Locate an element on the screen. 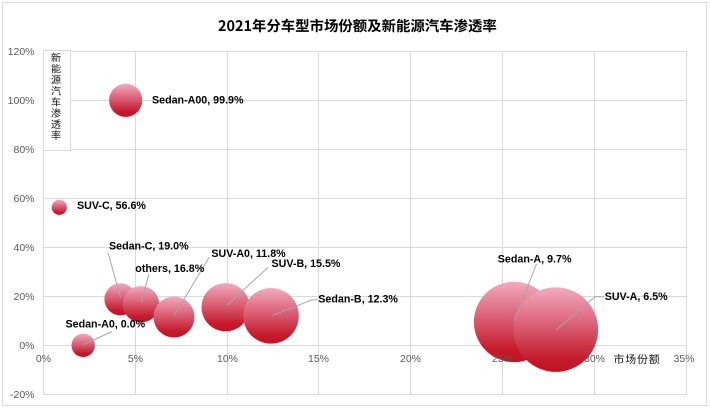 The height and width of the screenshot is (410, 710). svg-text: 120% is located at coordinates (21, 52).